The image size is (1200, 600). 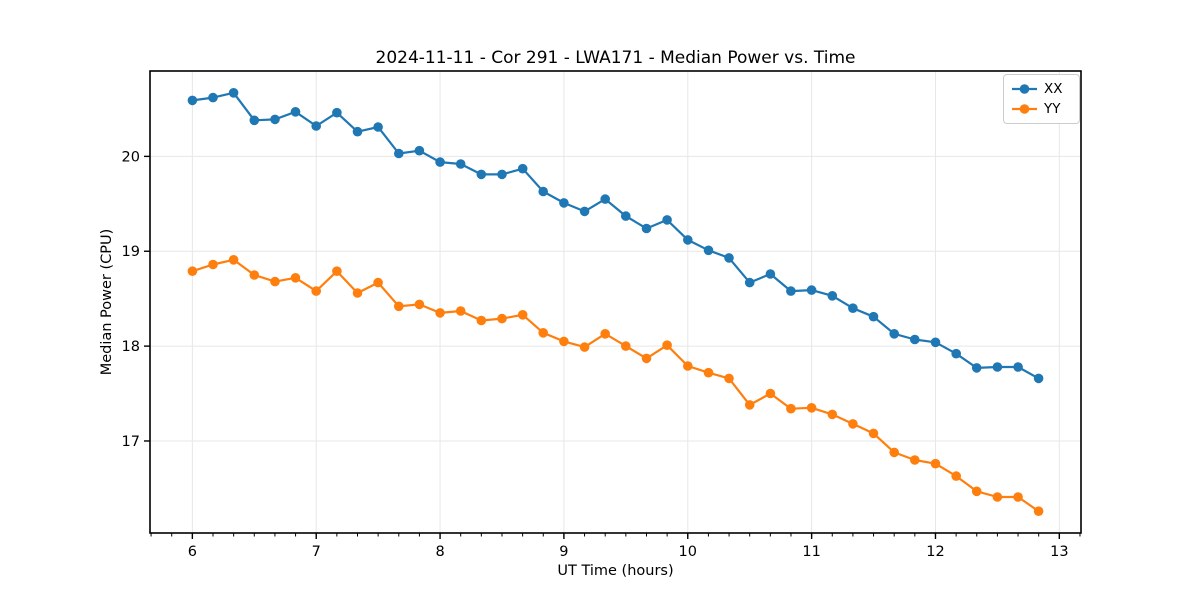 What do you see at coordinates (131, 442) in the screenshot?
I see `y-tick-label: 17` at bounding box center [131, 442].